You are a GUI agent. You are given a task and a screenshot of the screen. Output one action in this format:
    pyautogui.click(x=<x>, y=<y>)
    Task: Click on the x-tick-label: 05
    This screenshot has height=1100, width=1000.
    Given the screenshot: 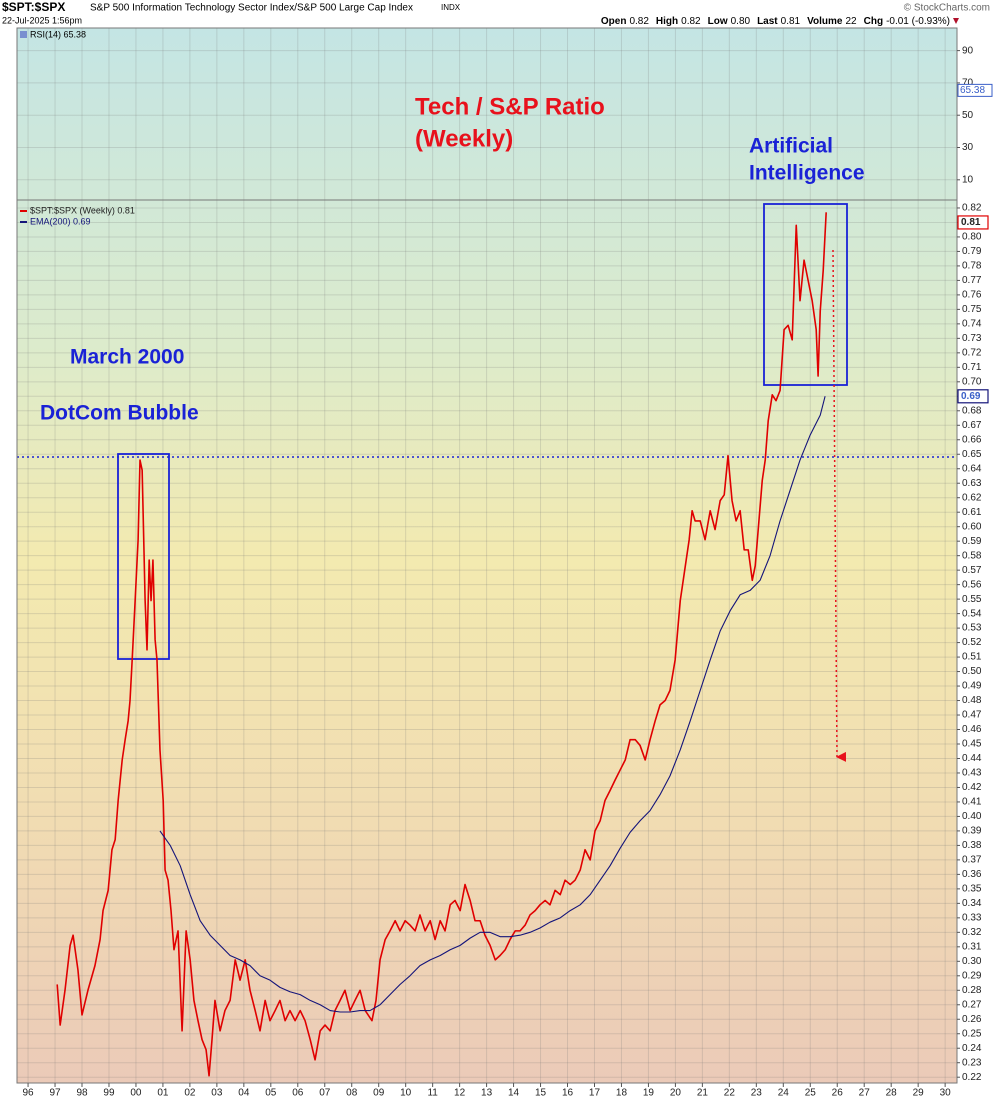 What is the action you would take?
    pyautogui.click(x=271, y=1093)
    